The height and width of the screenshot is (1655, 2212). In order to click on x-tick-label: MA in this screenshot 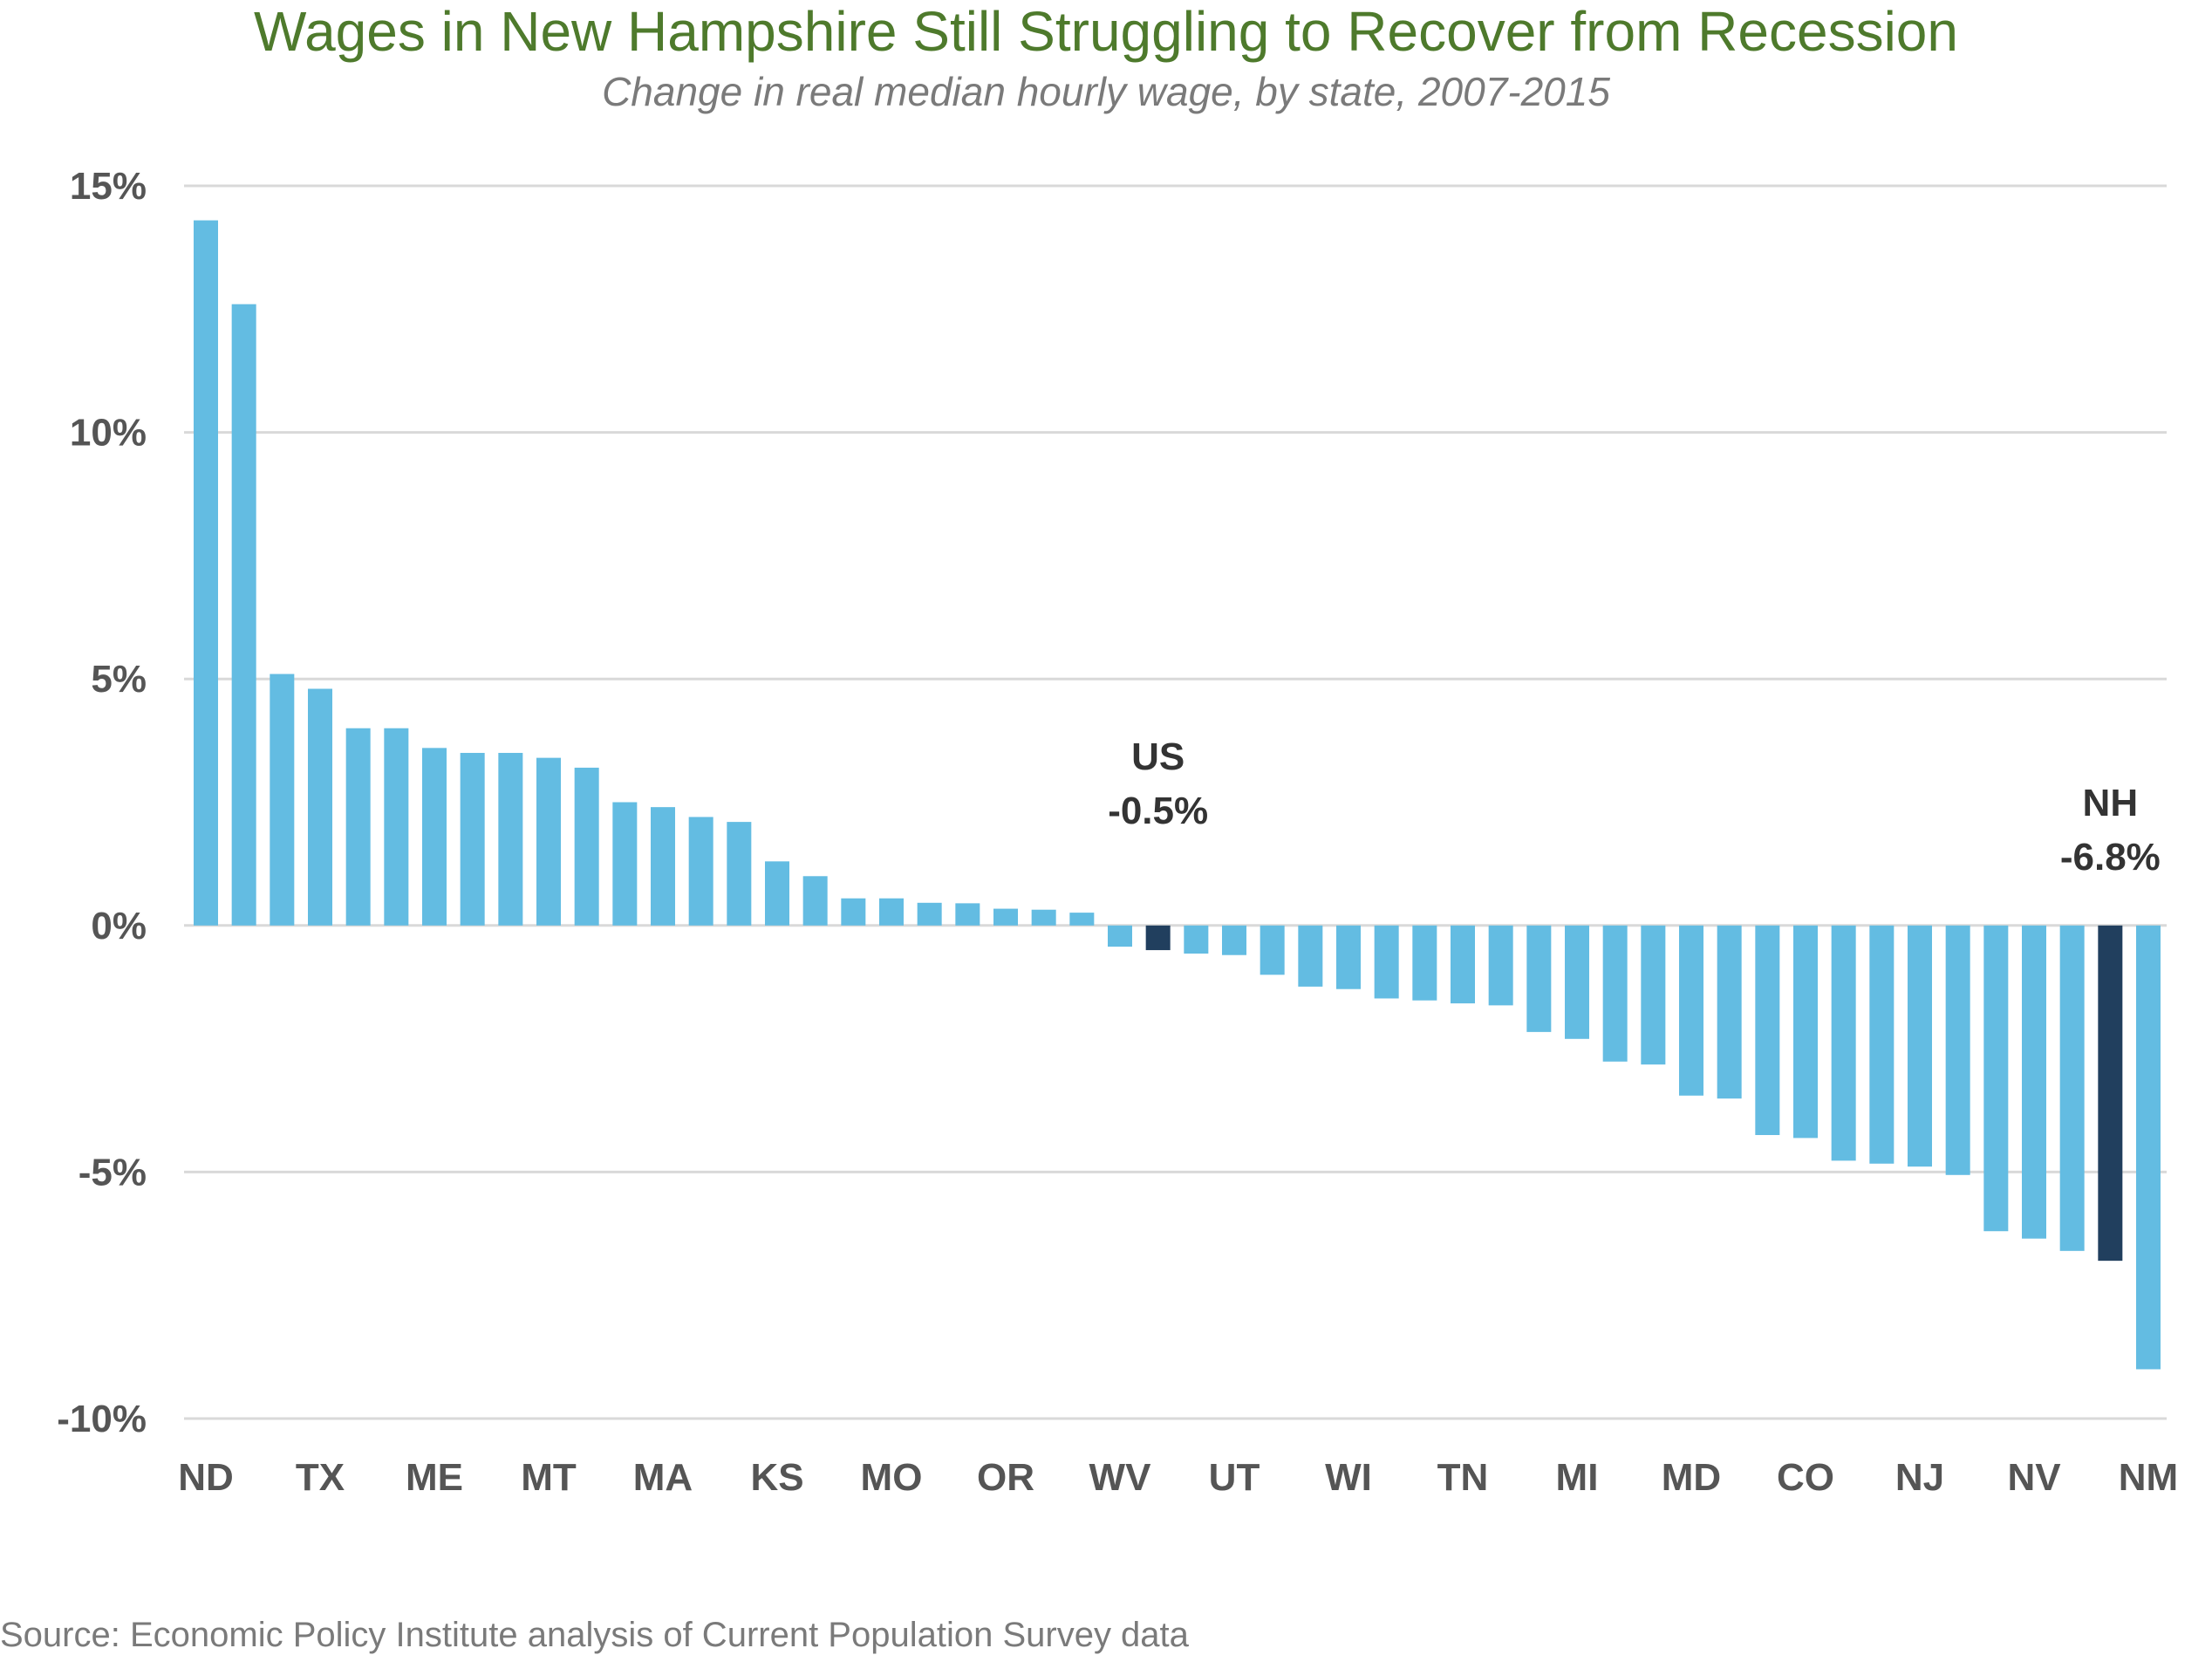, I will do `click(663, 1478)`.